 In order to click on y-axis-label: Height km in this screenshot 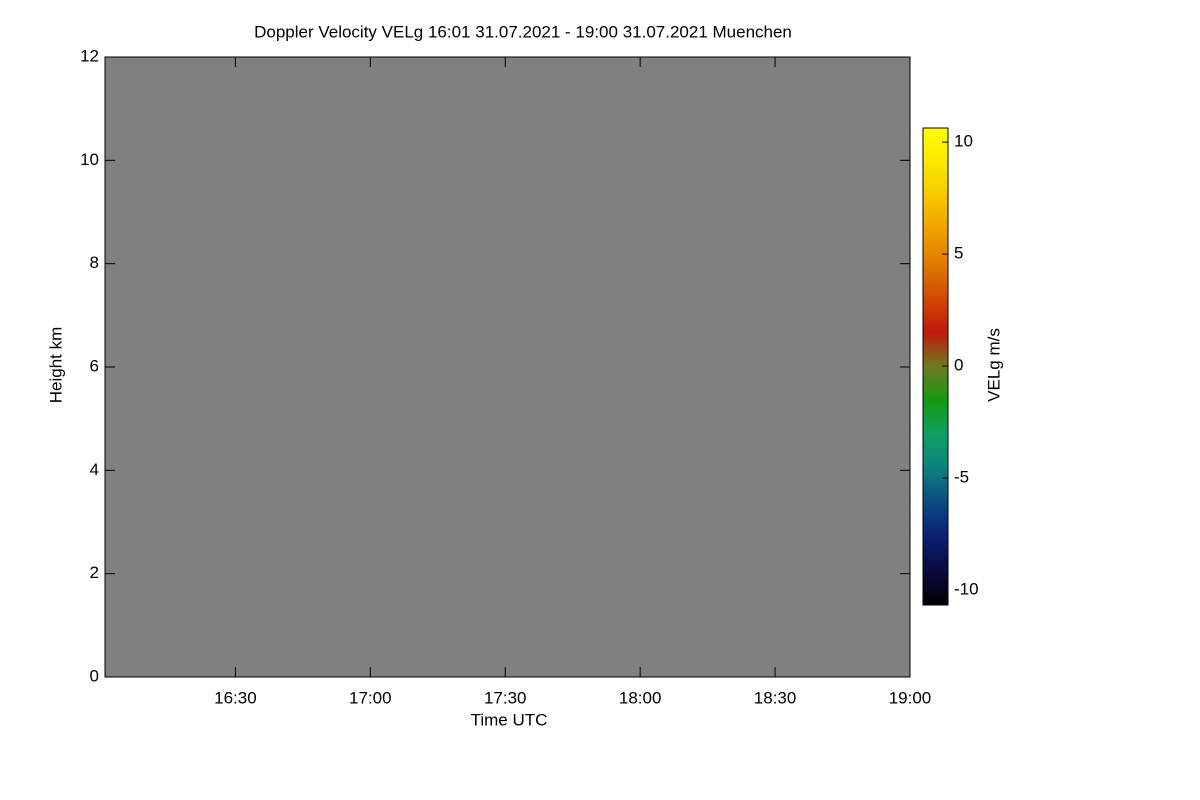, I will do `click(55, 365)`.